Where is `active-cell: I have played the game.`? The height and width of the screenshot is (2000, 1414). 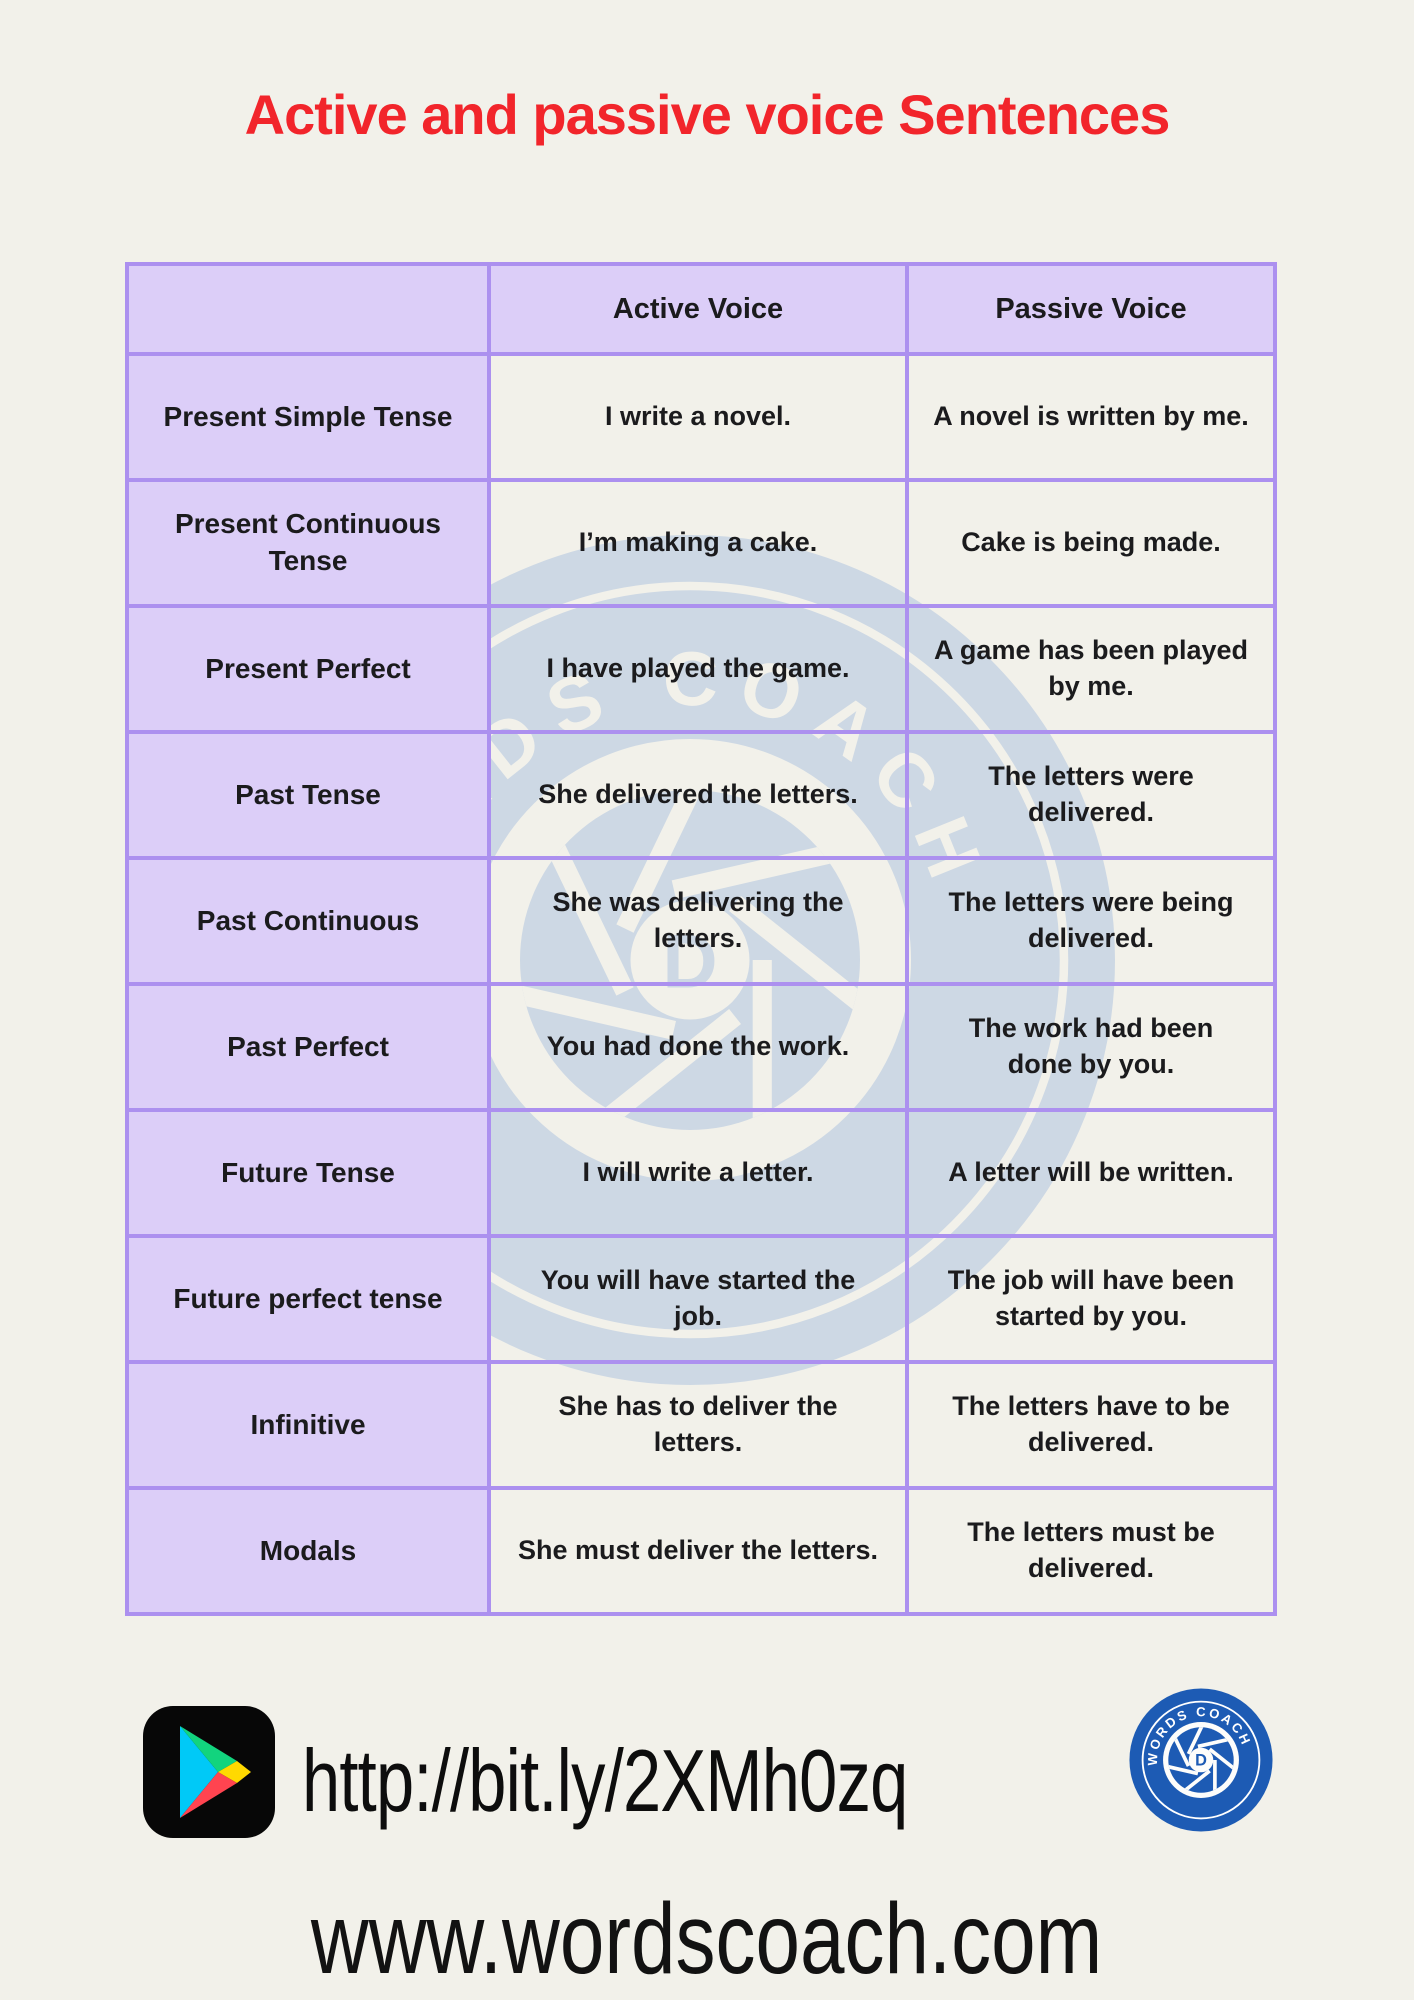 active-cell: I have played the game. is located at coordinates (698, 669).